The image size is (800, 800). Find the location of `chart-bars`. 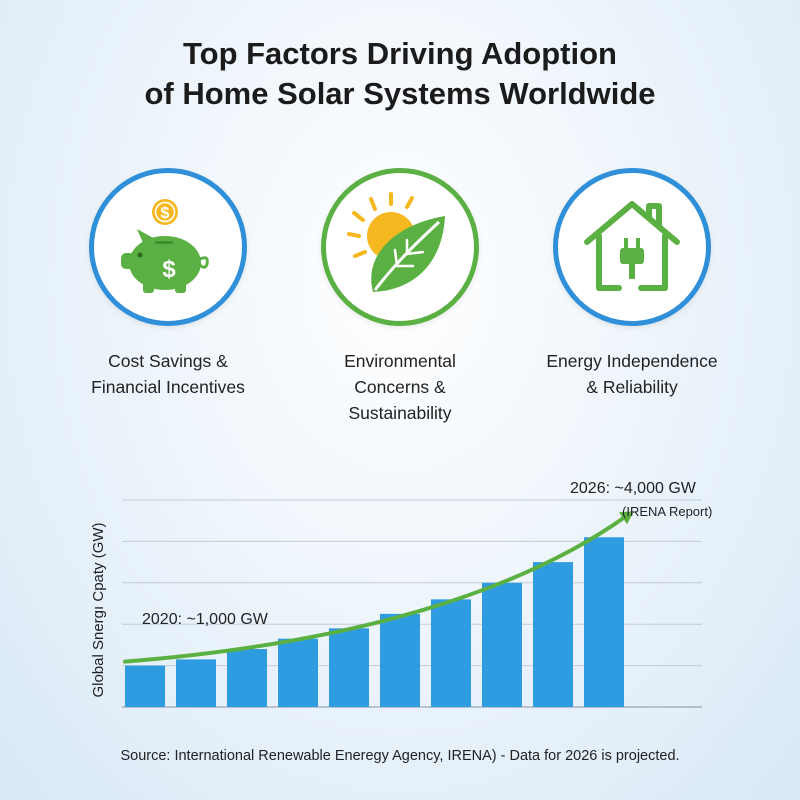

chart-bars is located at coordinates (374, 622).